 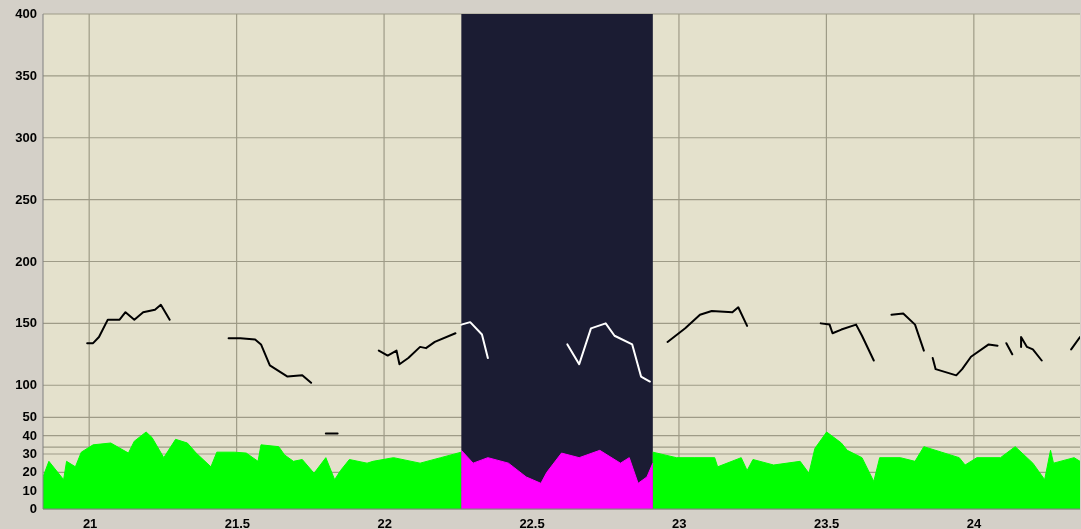 I want to click on y-tick-label: 100, so click(x=26, y=385).